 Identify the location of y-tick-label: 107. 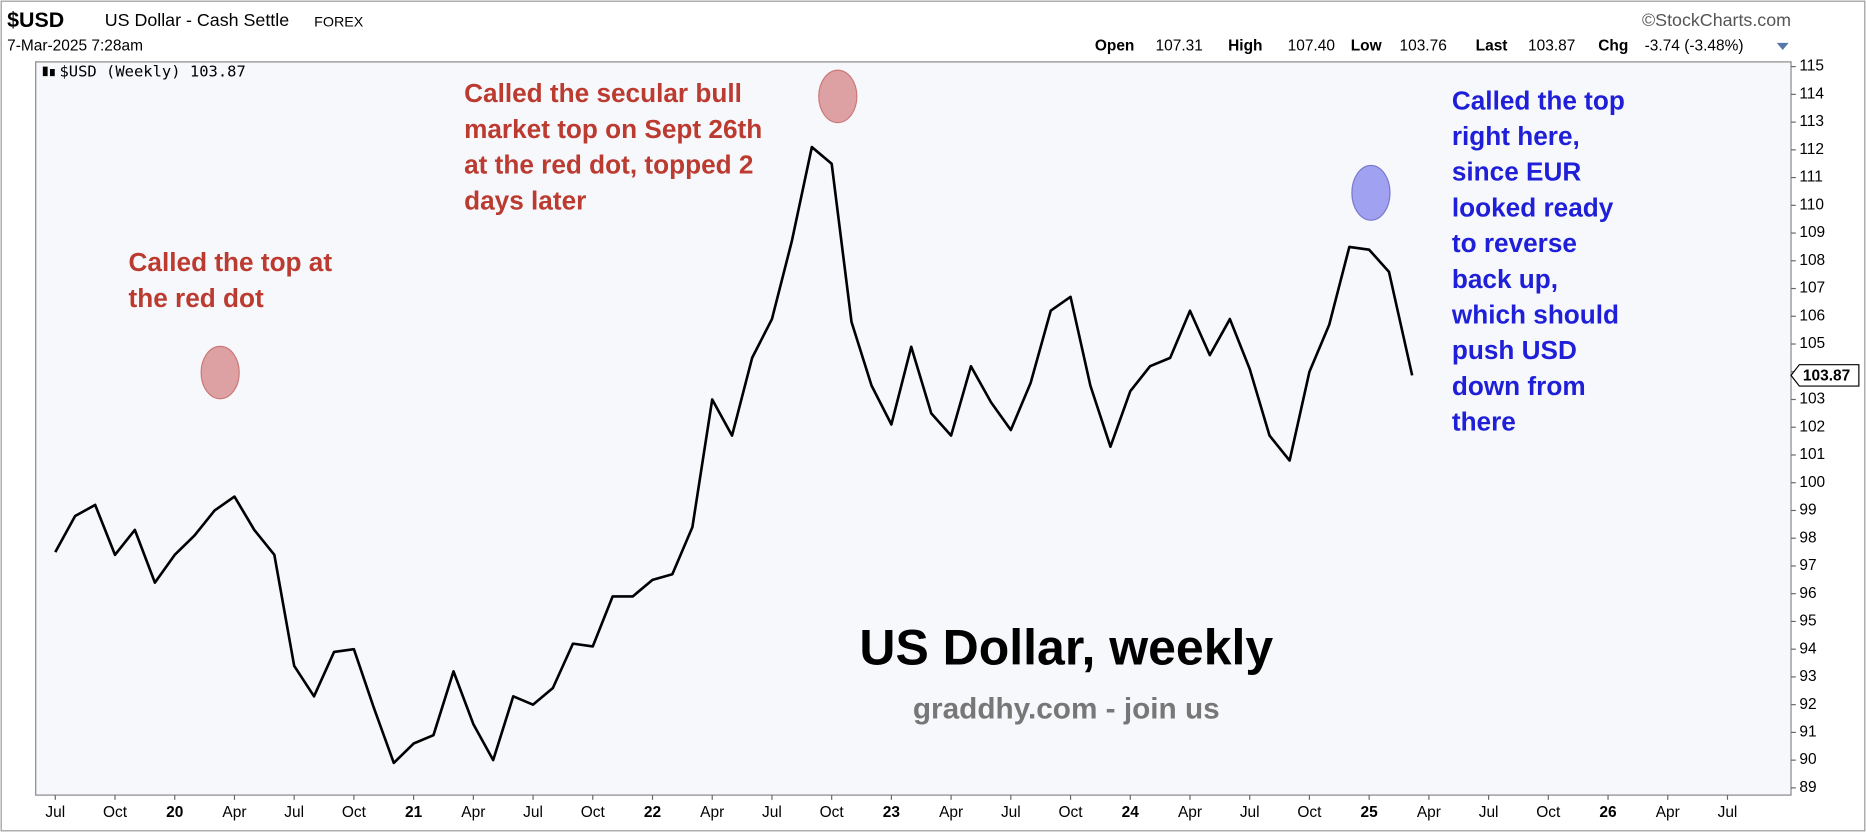
(1812, 288).